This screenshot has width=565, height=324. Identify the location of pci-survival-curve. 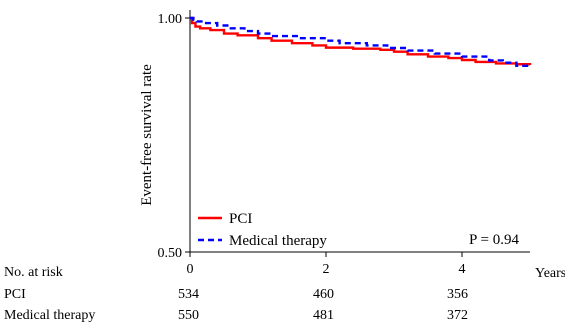
(361, 41).